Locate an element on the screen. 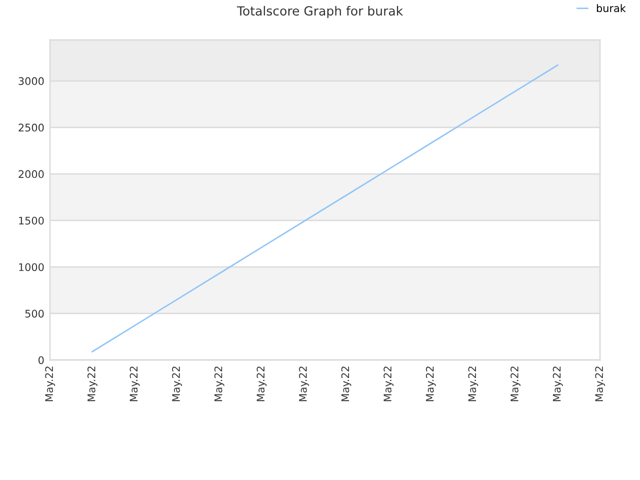 Image resolution: width=640 pixels, height=480 pixels. y-tick-label: 0 is located at coordinates (41, 360).